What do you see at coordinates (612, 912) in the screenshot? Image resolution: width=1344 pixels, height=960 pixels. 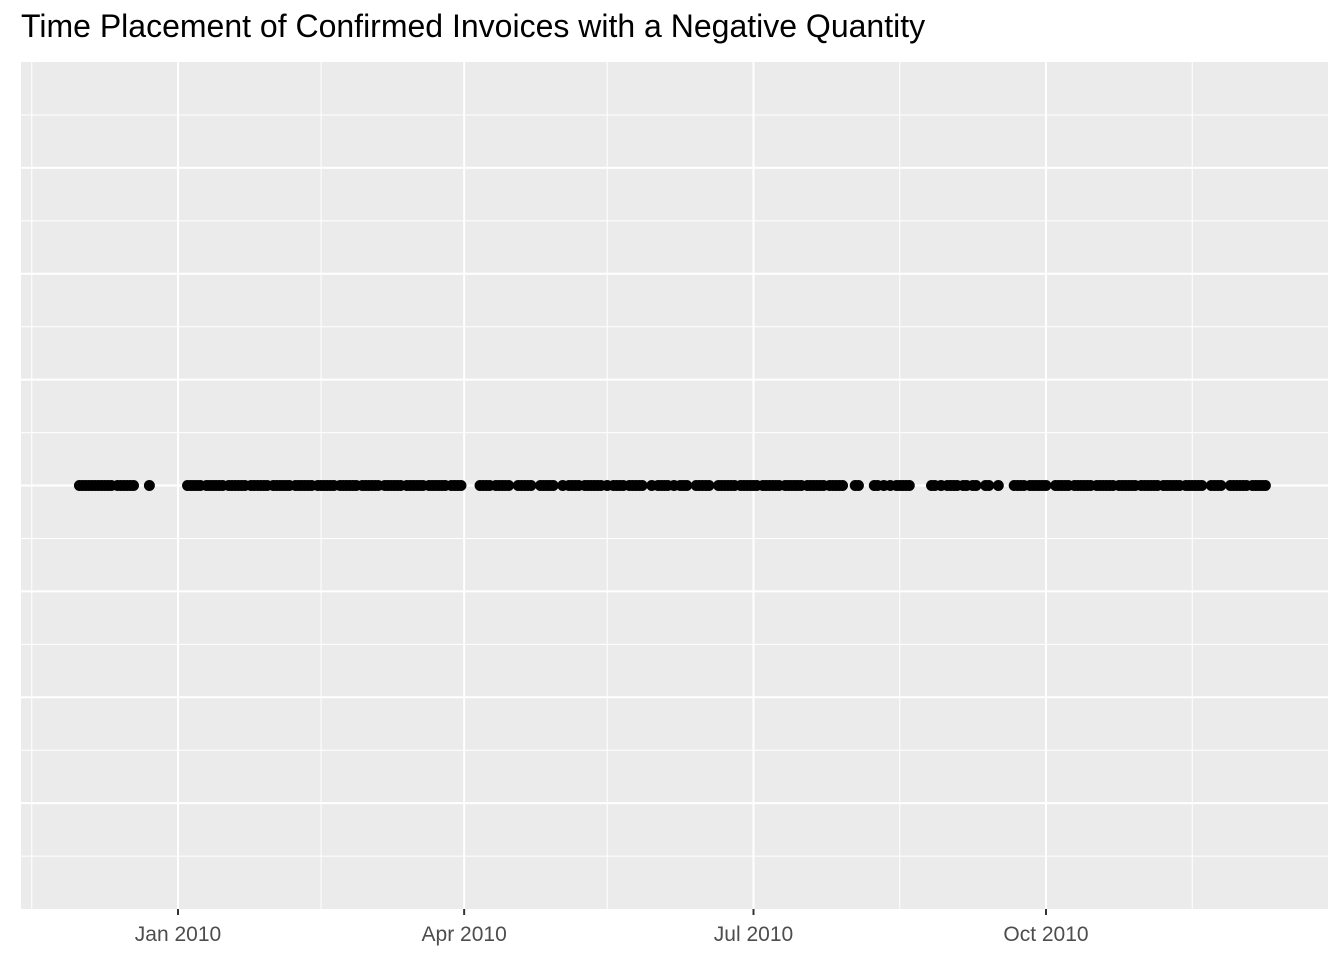 I see `x-axis-ticks` at bounding box center [612, 912].